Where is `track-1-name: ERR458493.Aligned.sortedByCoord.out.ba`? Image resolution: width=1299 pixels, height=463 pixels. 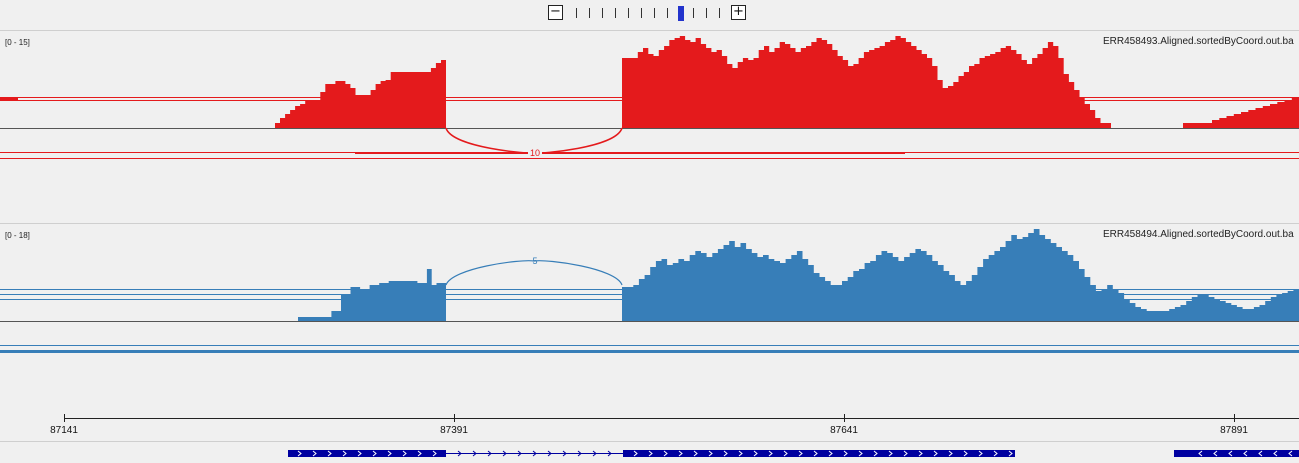
track-1-name: ERR458493.Aligned.sortedByCoord.out.ba is located at coordinates (1198, 41).